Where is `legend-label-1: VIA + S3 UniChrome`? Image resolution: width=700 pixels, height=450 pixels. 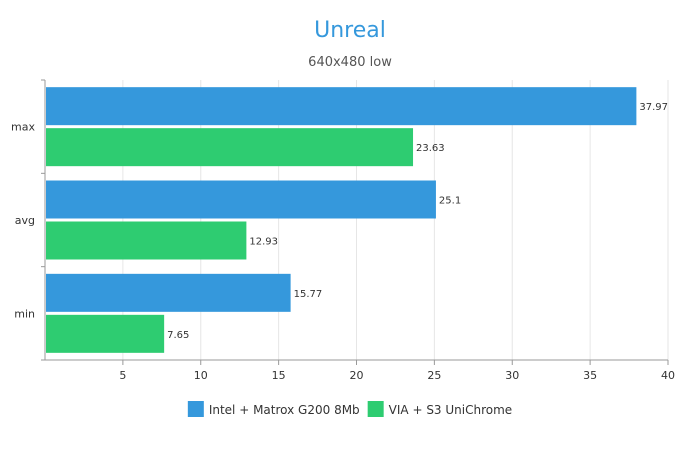
legend-label-1: VIA + S3 UniChrome is located at coordinates (451, 410).